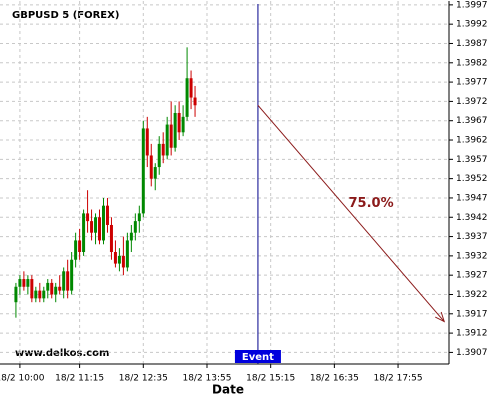 This screenshot has width=500, height=400. I want to click on x-tick-label: 18/2 16:35, so click(334, 379).